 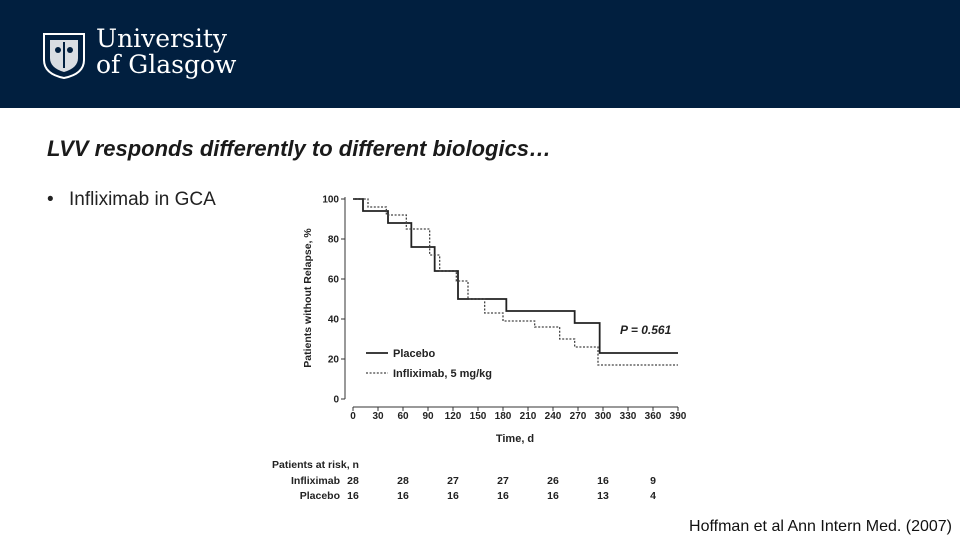 What do you see at coordinates (820, 526) in the screenshot?
I see `citation: Hoffman et al Ann Intern Med. (2007)` at bounding box center [820, 526].